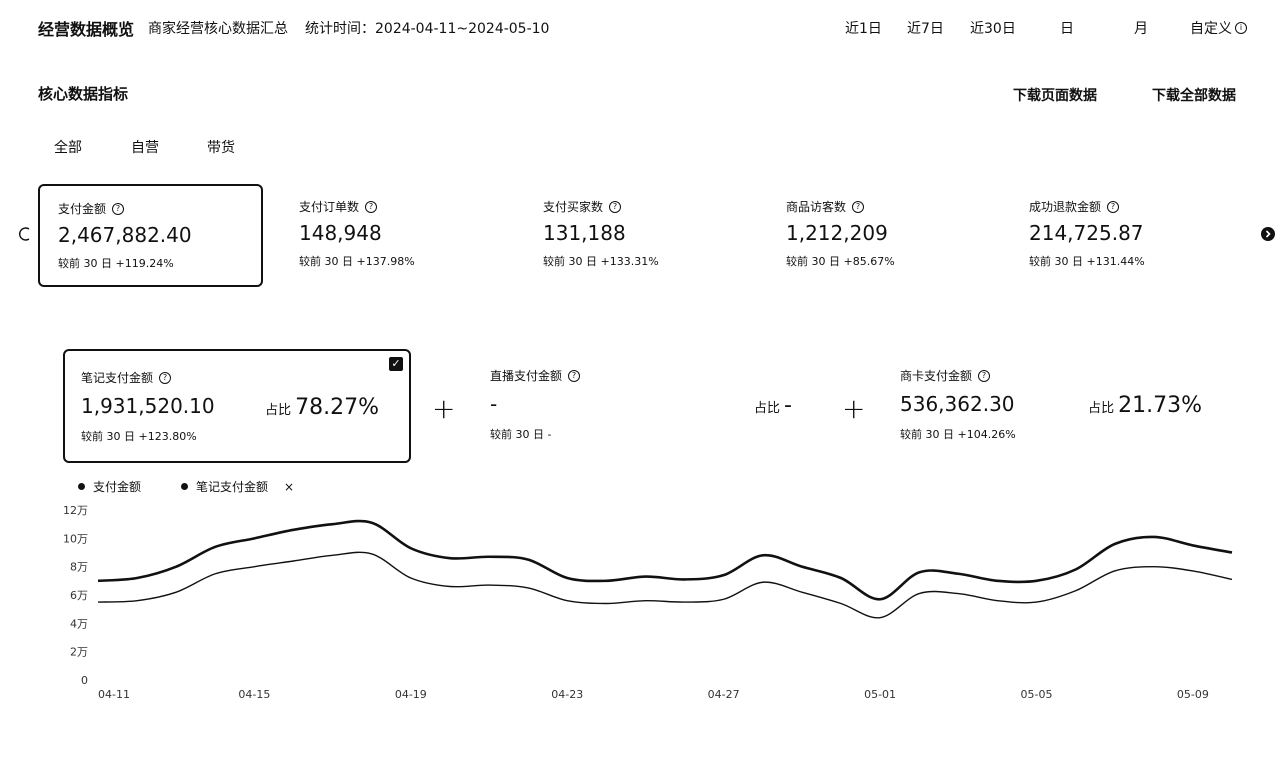 Image resolution: width=1280 pixels, height=759 pixels. What do you see at coordinates (1123, 206) in the screenshot?
I see `metric-label-row: 成功退款金额?` at bounding box center [1123, 206].